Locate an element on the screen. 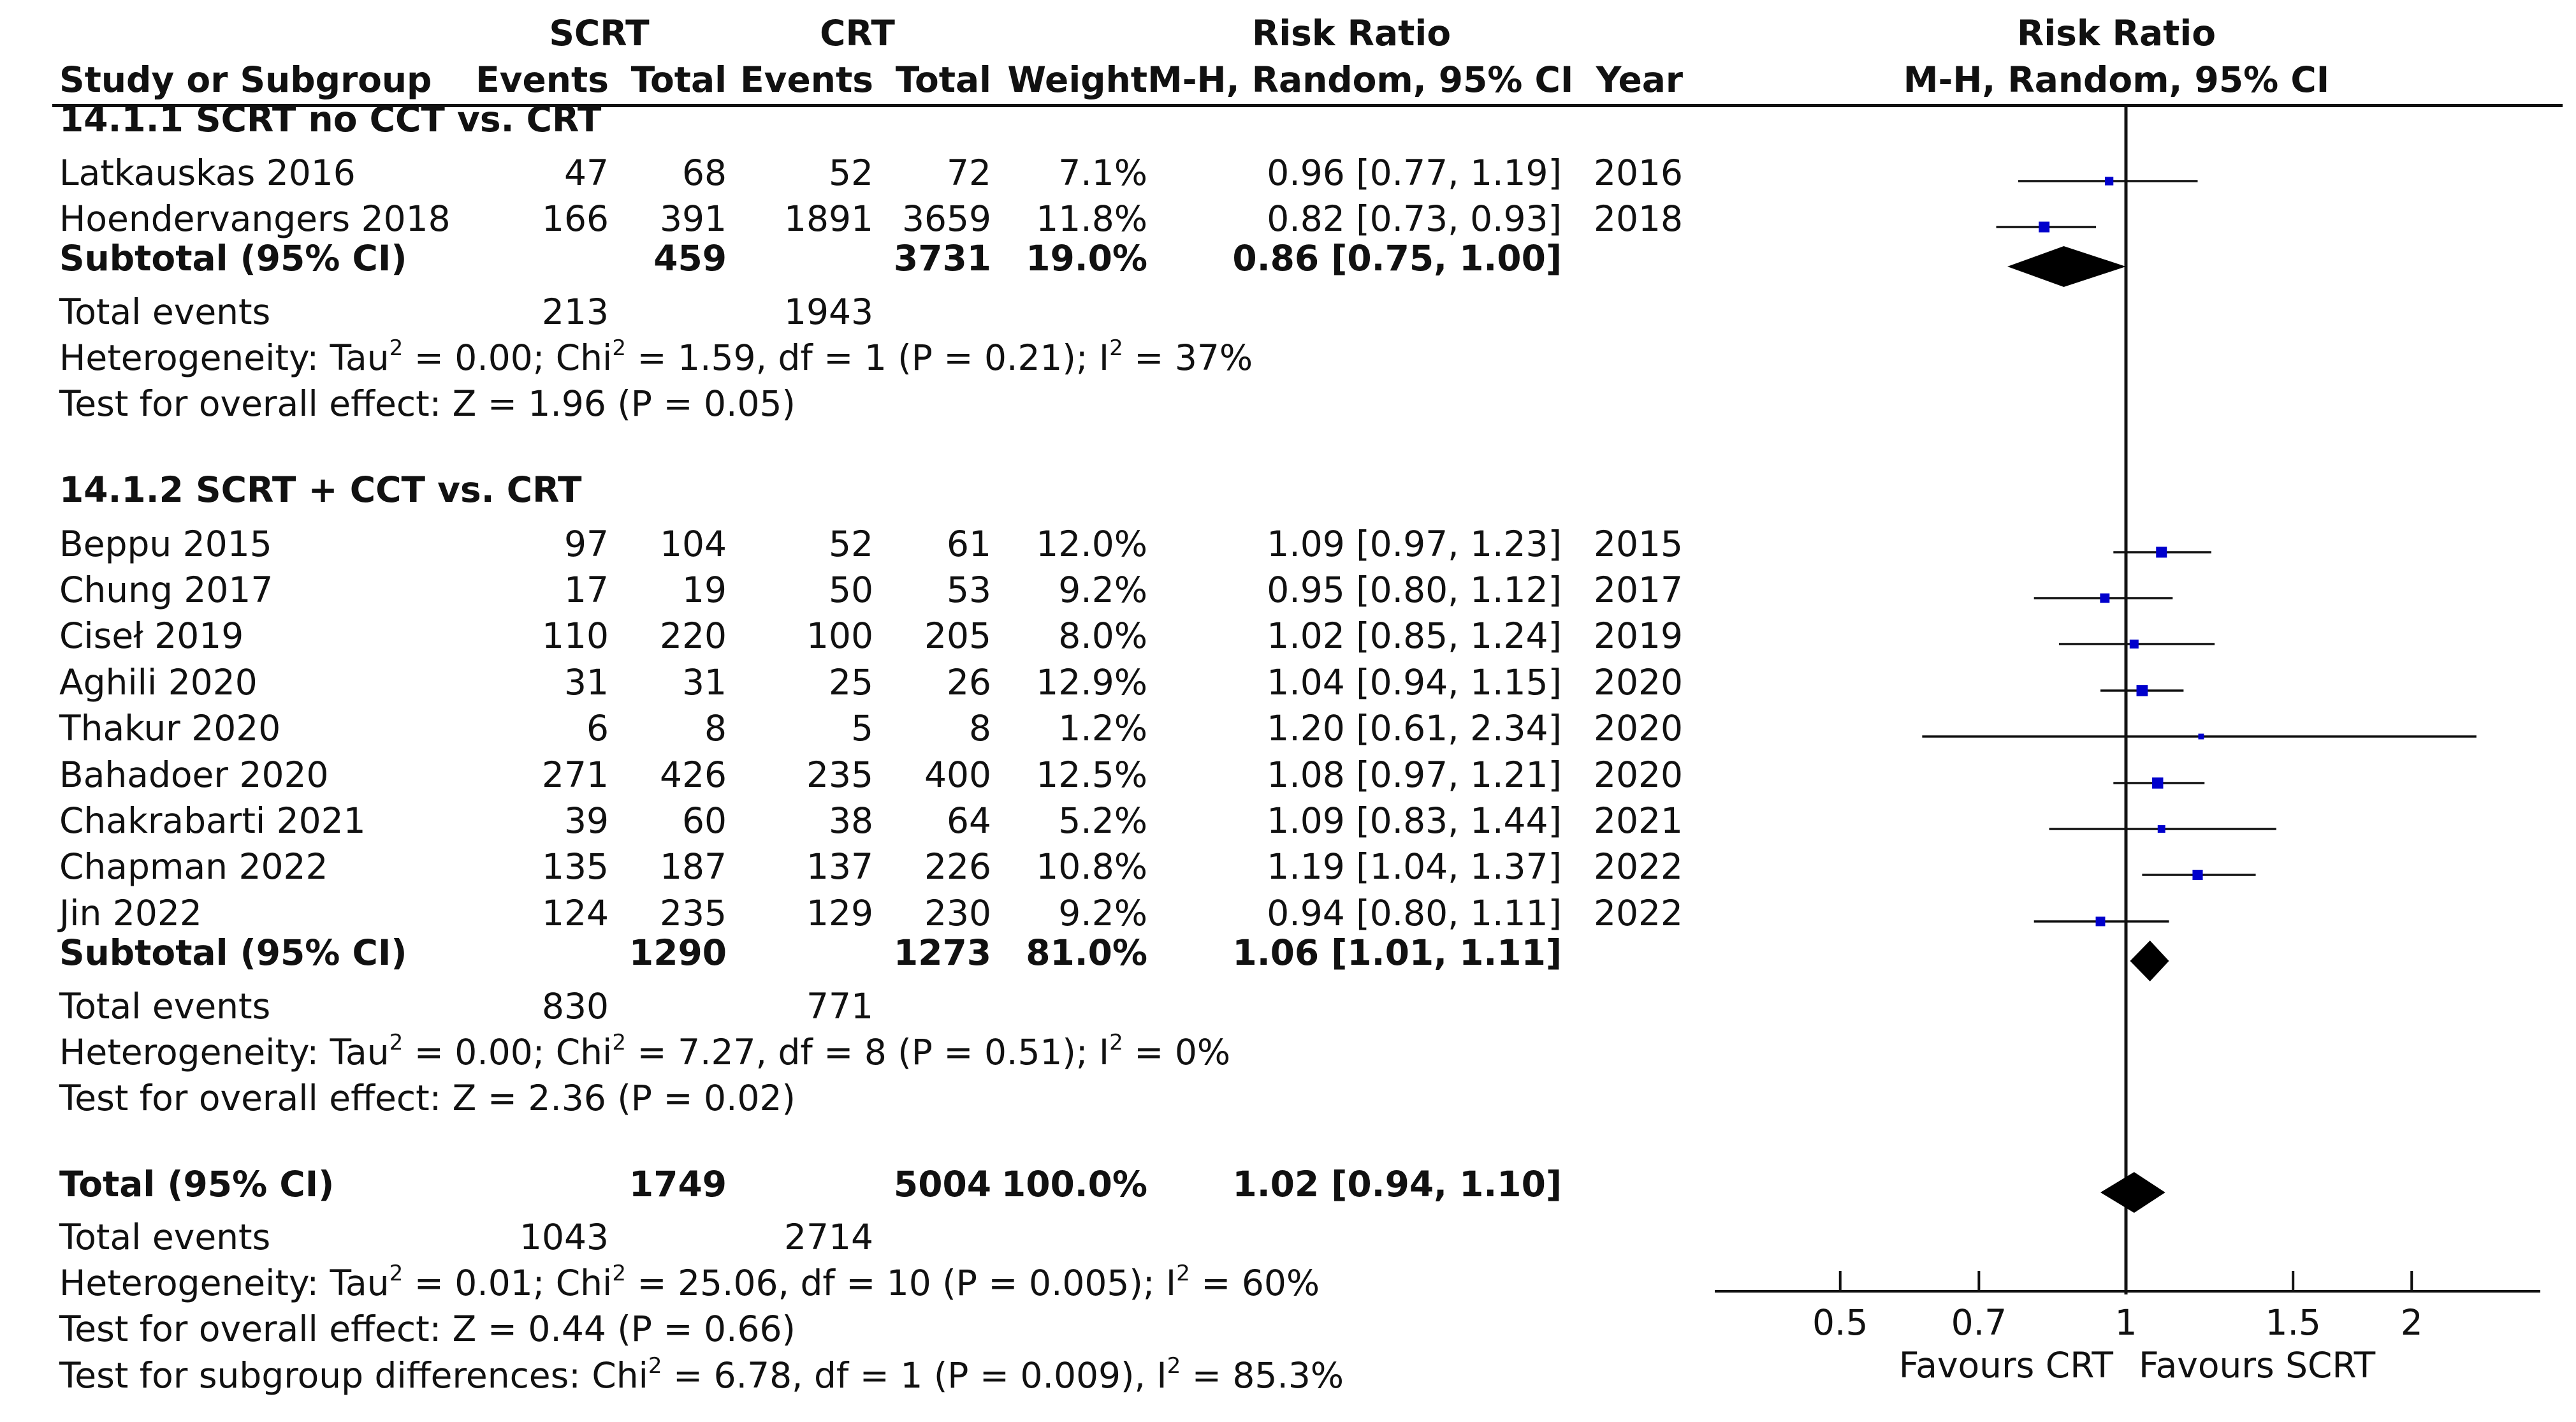  total2-header: Total is located at coordinates (943, 80).